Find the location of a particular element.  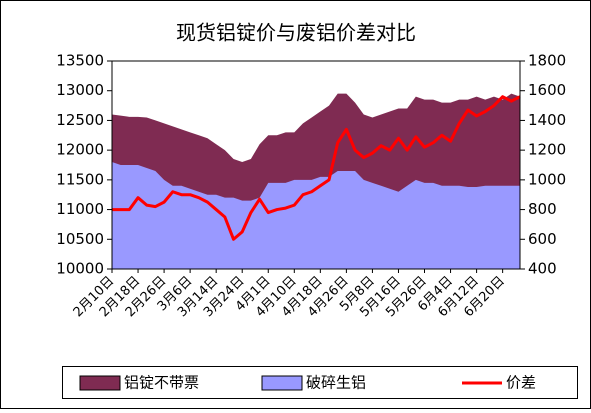

y-tick-label: 11000 is located at coordinates (80, 209).